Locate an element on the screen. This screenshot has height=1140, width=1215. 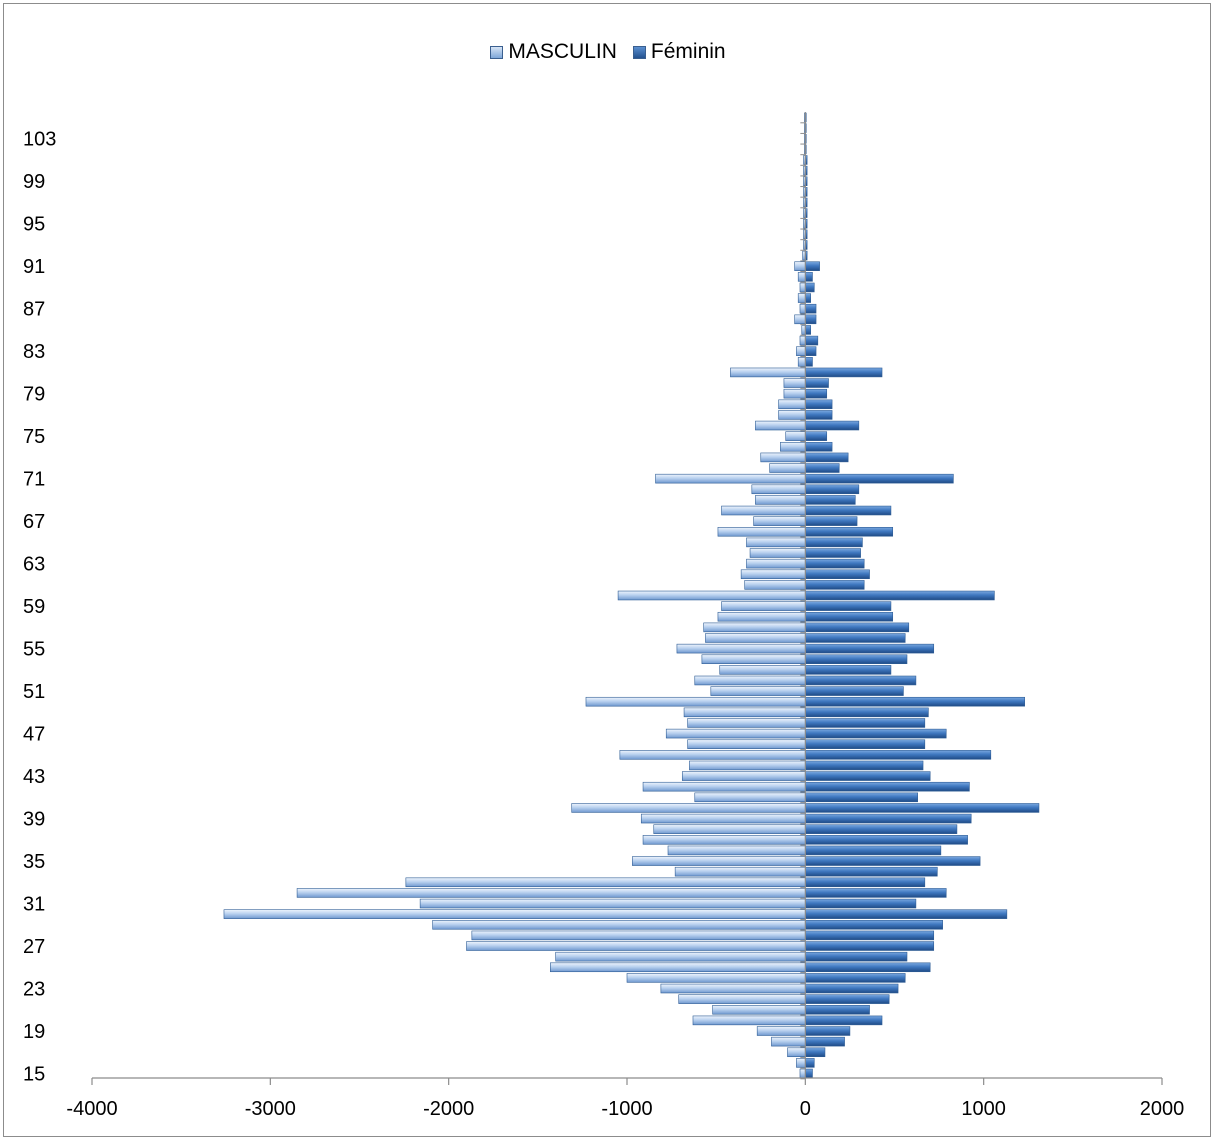
x-tick-label: 1000 is located at coordinates (983, 1109).